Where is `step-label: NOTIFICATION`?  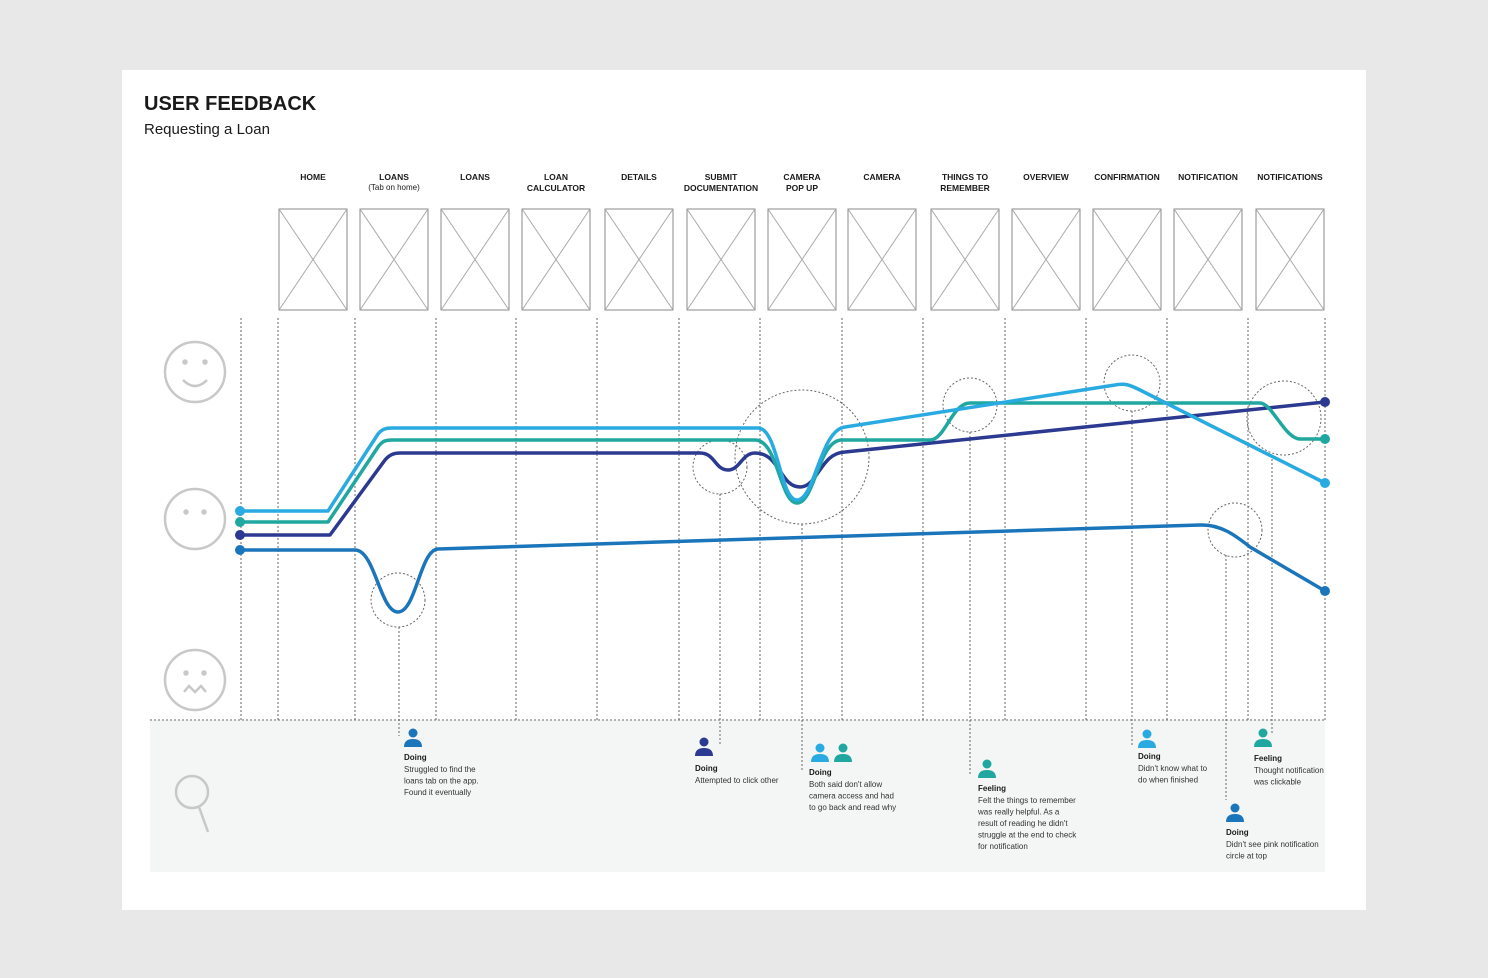
step-label: NOTIFICATION is located at coordinates (1208, 177).